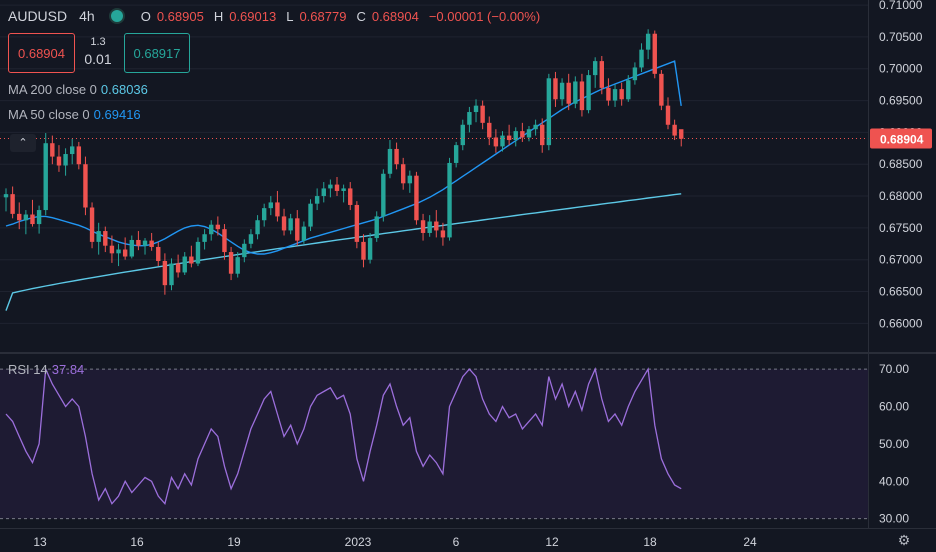 This screenshot has width=936, height=552. Describe the element at coordinates (124, 89) in the screenshot. I see `ma200-value: 0.68036` at that location.